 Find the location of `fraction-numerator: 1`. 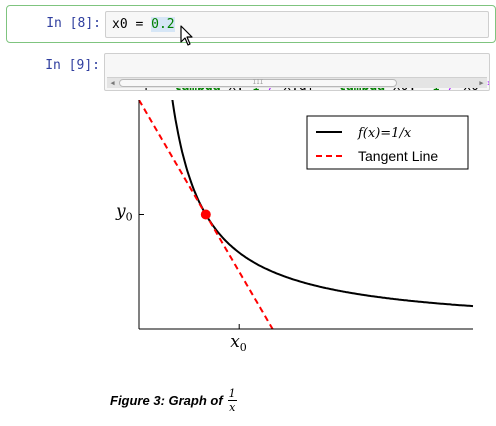

fraction-numerator: 1 is located at coordinates (232, 393).